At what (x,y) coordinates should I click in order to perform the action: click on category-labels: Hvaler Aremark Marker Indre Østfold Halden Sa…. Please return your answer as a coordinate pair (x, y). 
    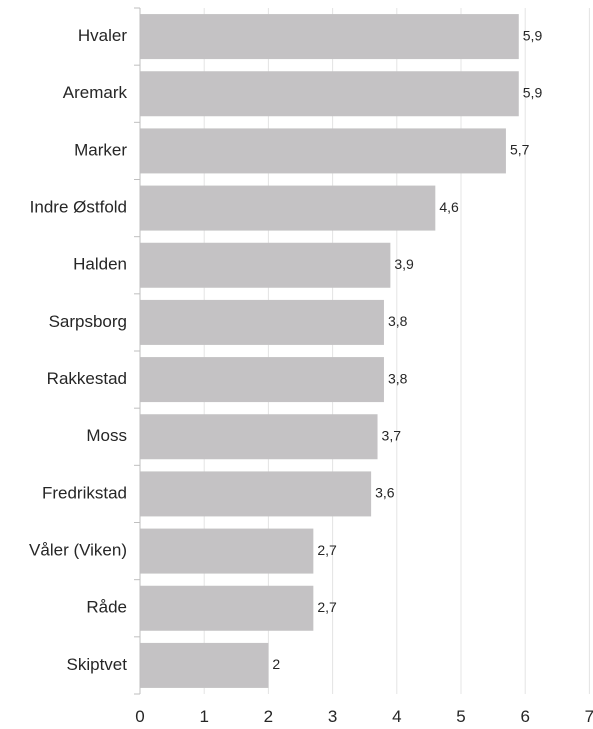
    Looking at the image, I should click on (78, 350).